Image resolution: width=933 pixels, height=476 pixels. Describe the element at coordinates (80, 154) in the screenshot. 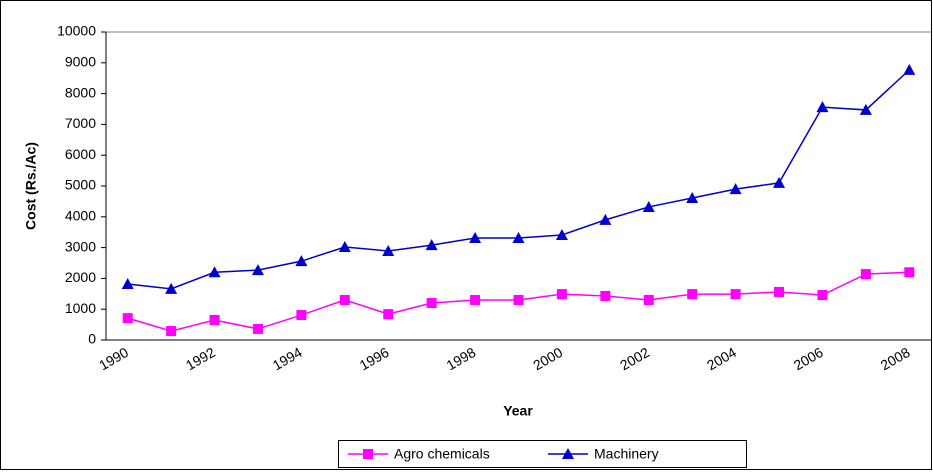

I see `y-tick-label: 6000` at that location.